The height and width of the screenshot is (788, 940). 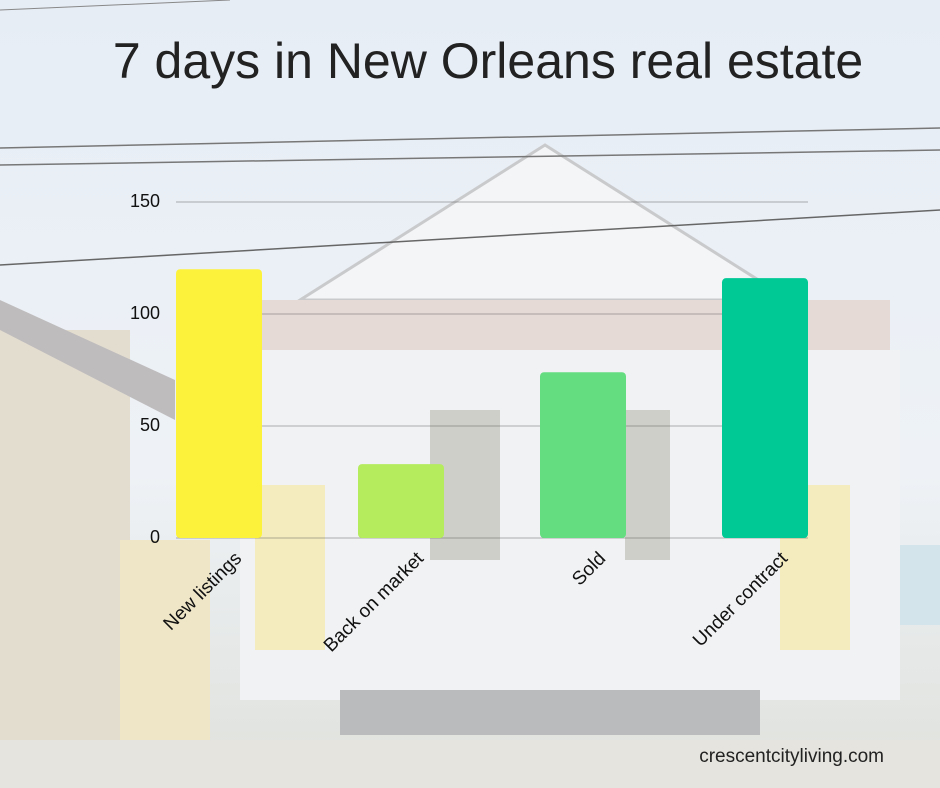 I want to click on y-tick-label: 150, so click(x=145, y=201).